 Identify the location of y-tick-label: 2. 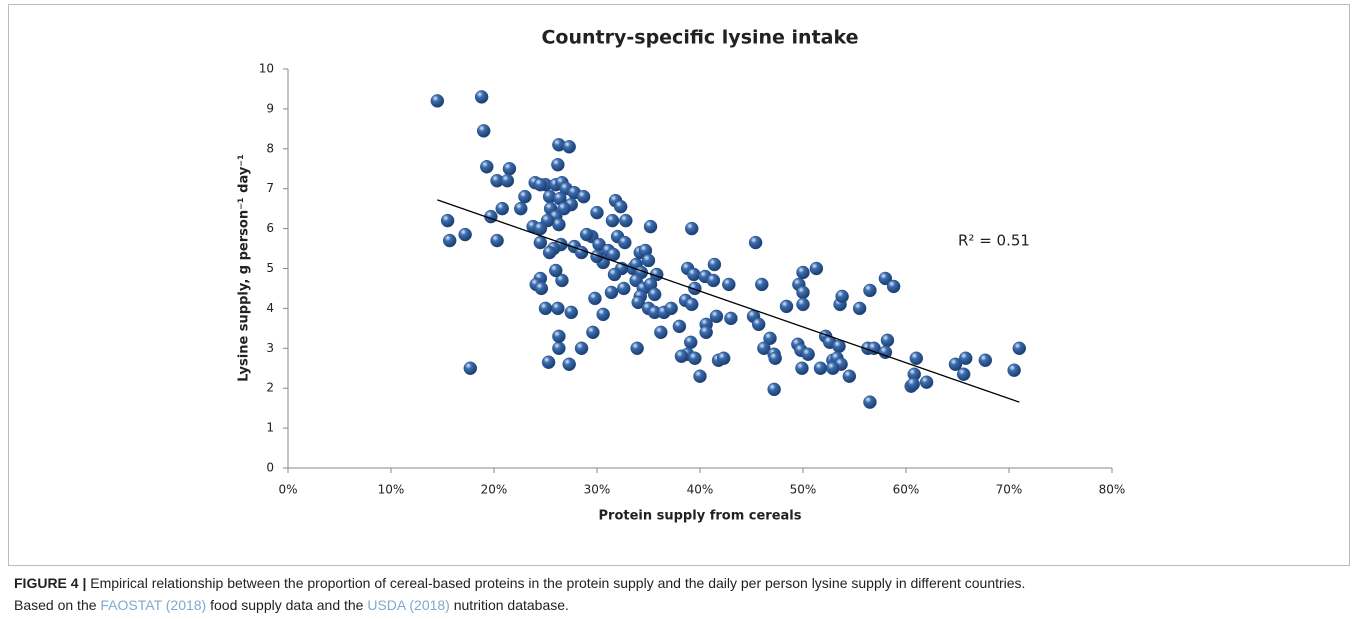
(270, 388).